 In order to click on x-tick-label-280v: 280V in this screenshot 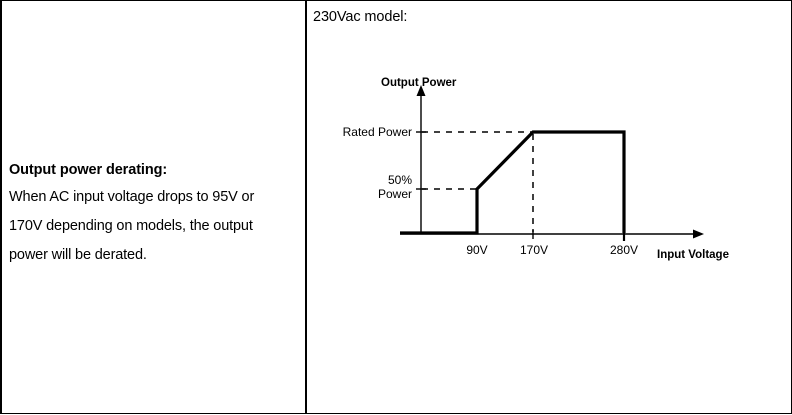, I will do `click(624, 250)`.